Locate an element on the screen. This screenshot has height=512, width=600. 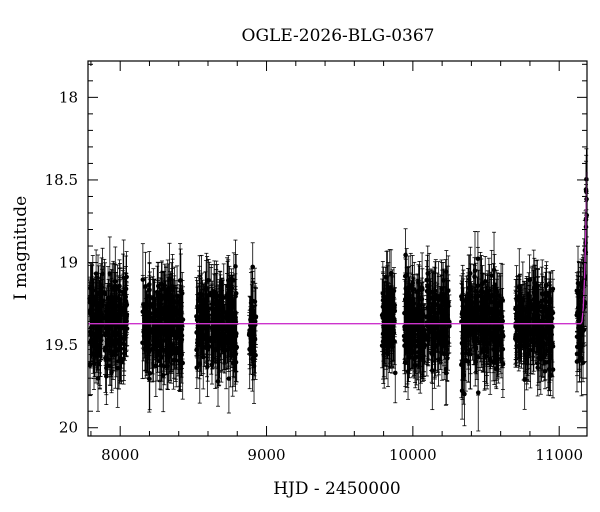
x-axis-label: HJD - 2450000 is located at coordinates (337, 489).